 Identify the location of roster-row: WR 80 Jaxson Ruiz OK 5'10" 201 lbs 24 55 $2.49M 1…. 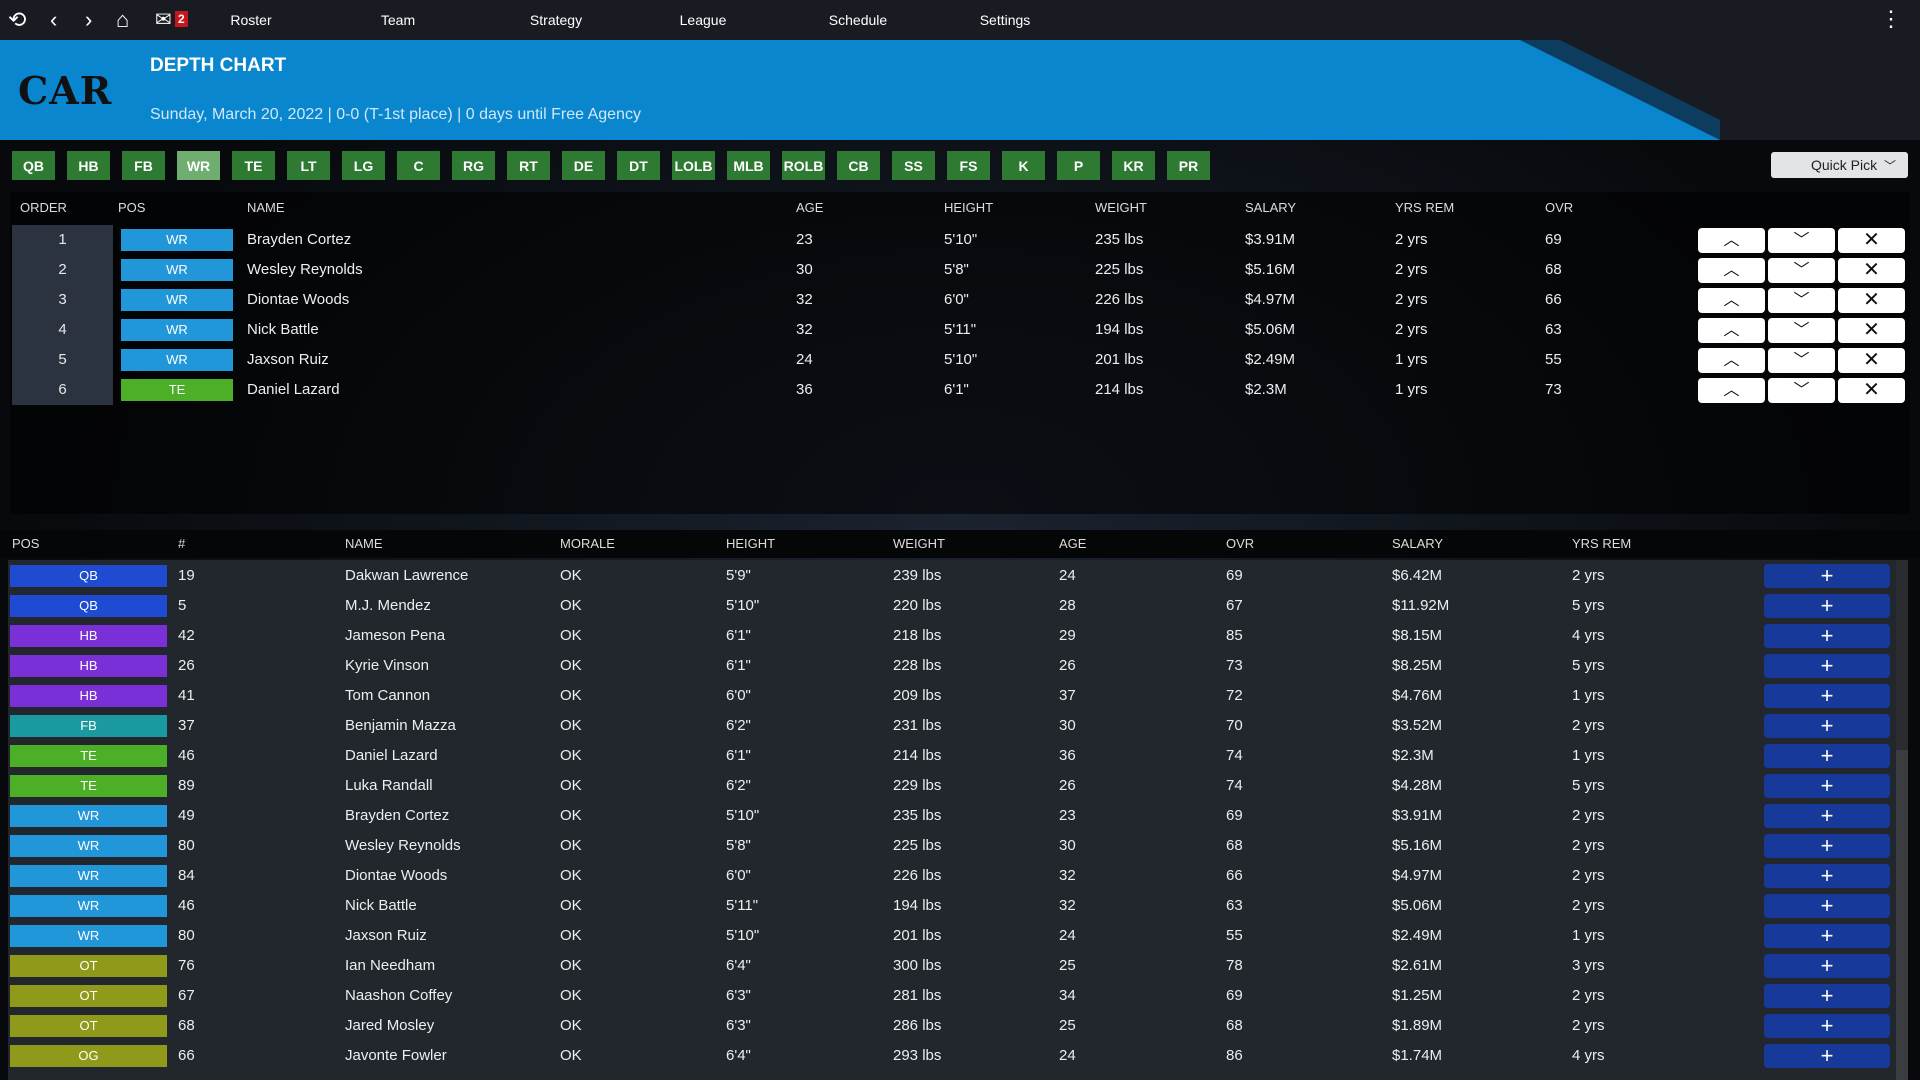
(950, 936).